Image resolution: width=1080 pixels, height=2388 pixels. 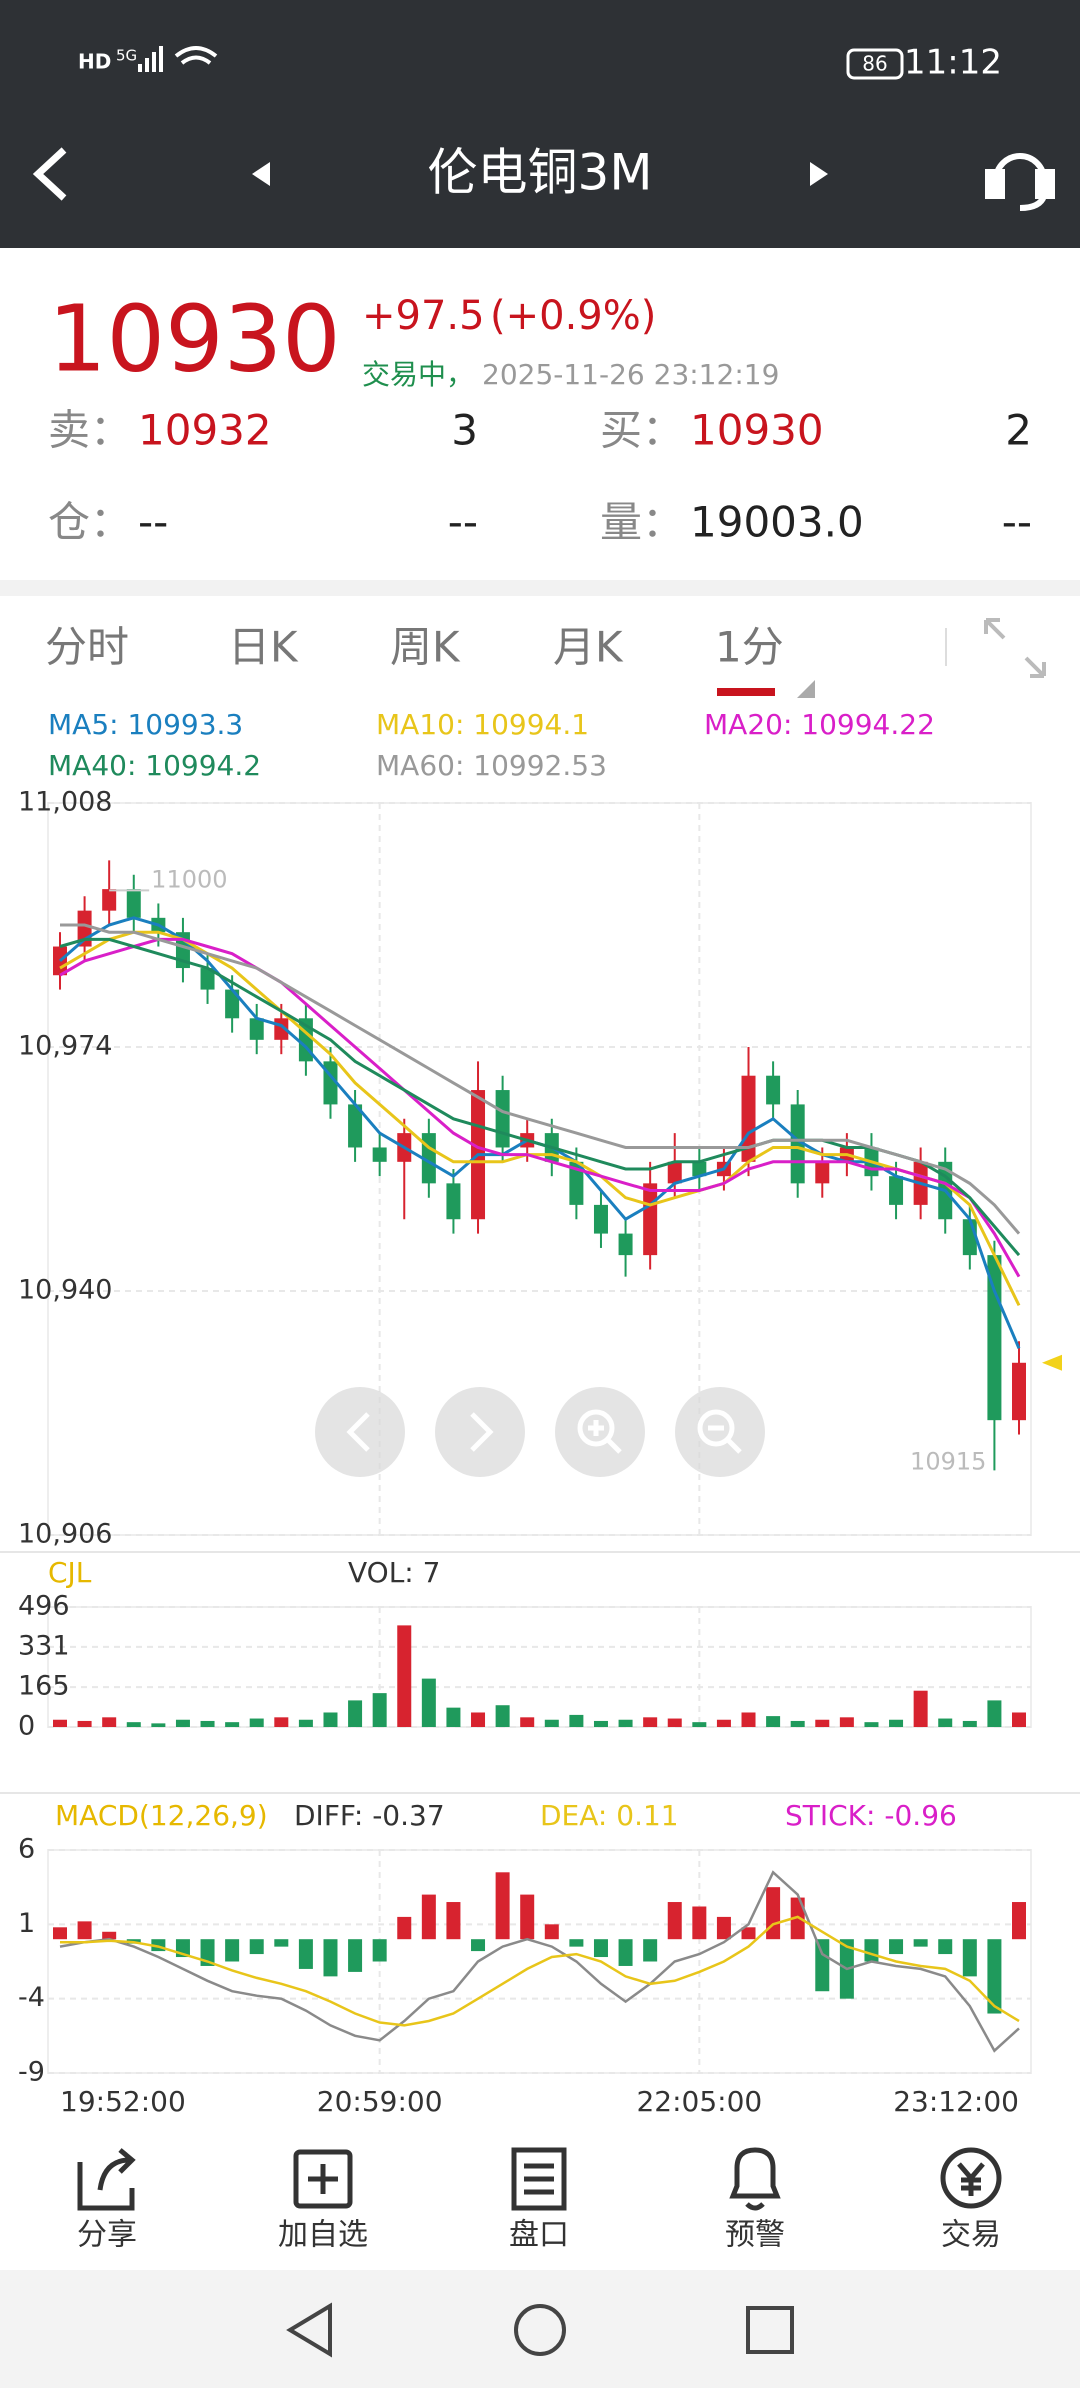 I want to click on depth-icon, so click(x=539, y=2179).